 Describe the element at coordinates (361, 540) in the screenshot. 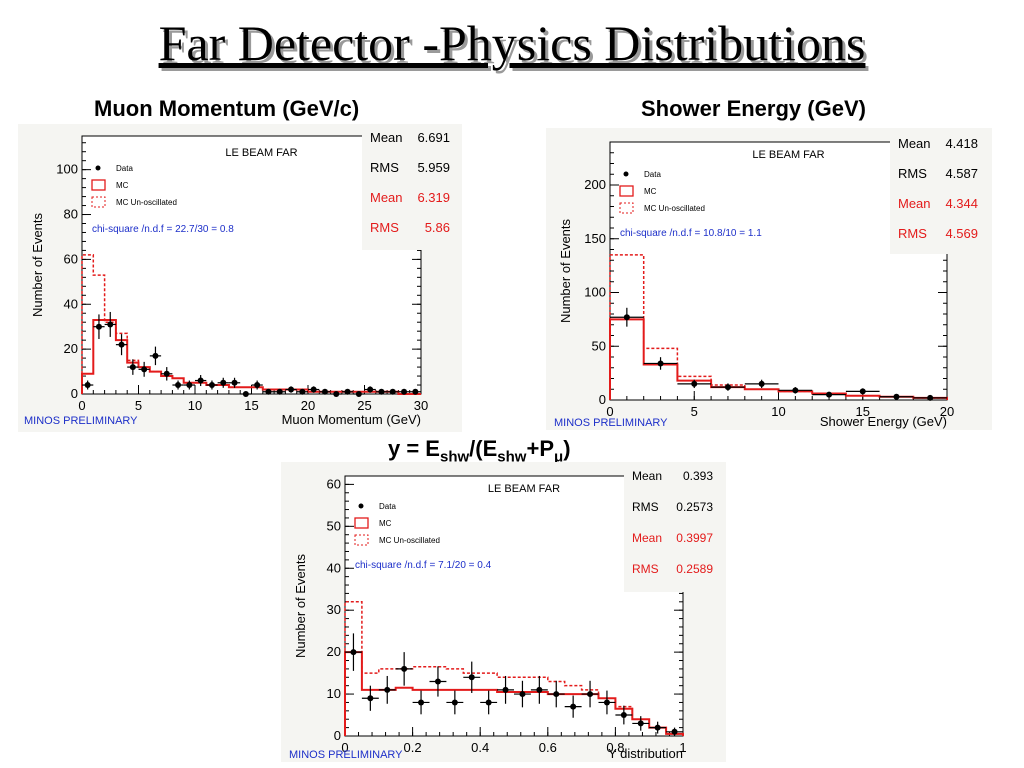

I see `legend-unosc-swatch` at that location.